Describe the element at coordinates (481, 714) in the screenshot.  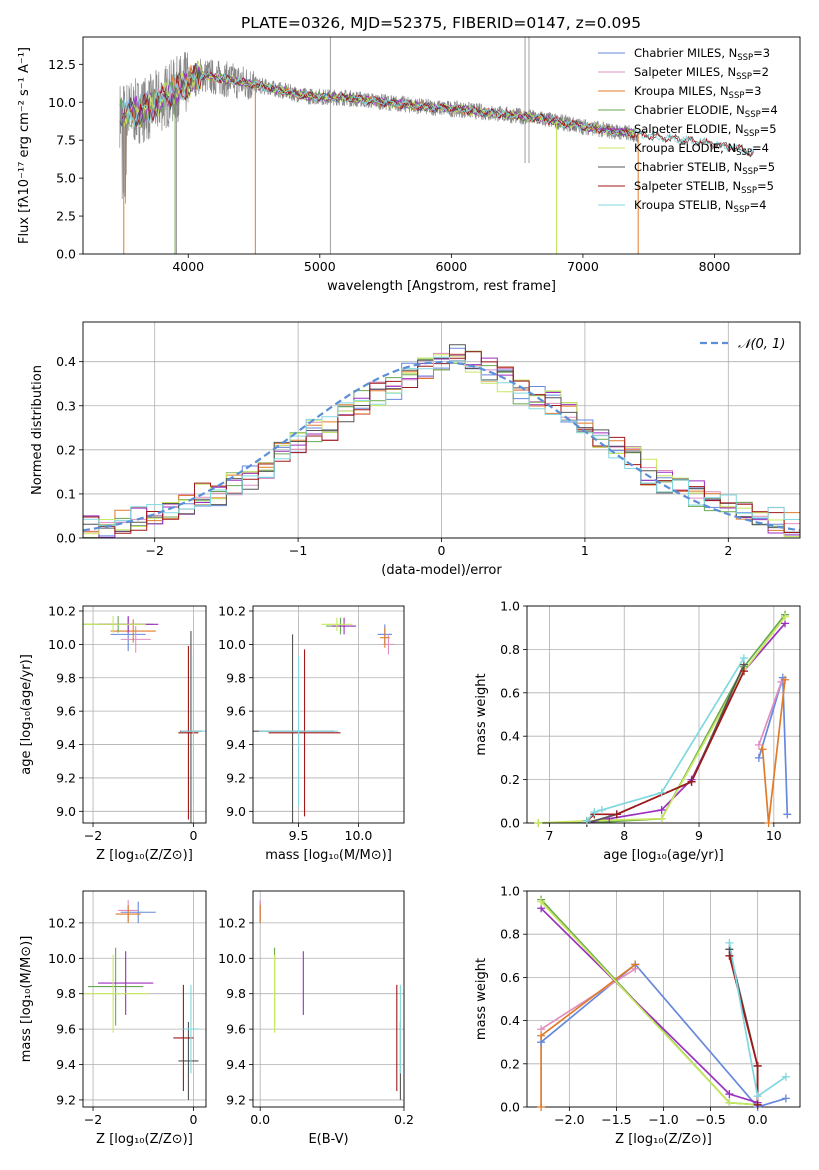
I see `y-axis-label: mass weight` at that location.